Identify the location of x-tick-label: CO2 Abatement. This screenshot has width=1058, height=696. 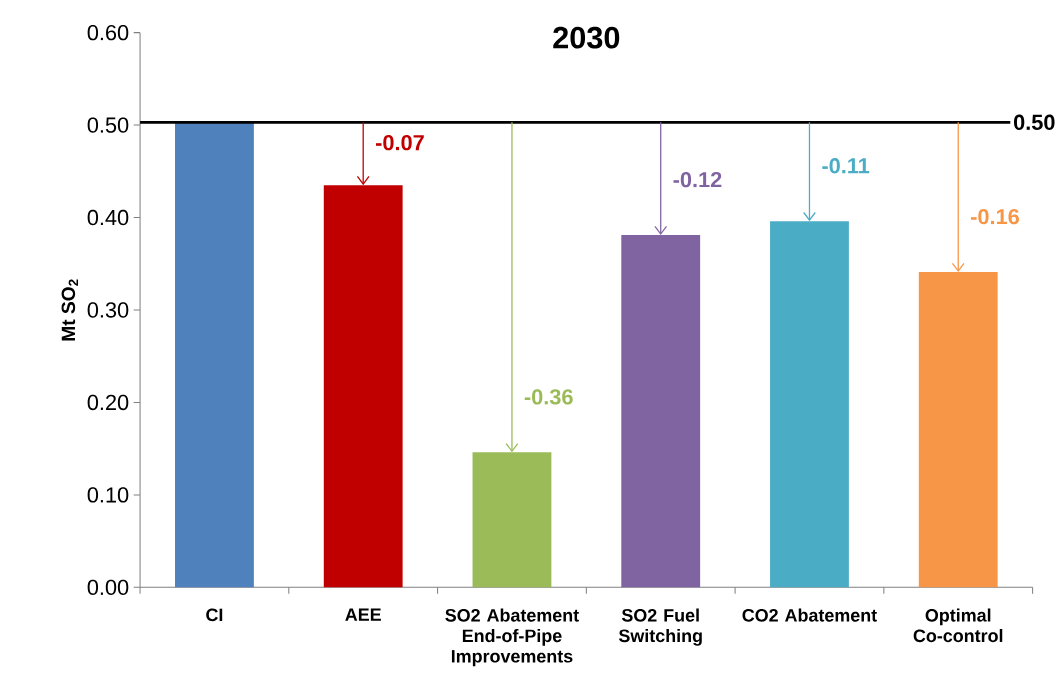
(809, 615).